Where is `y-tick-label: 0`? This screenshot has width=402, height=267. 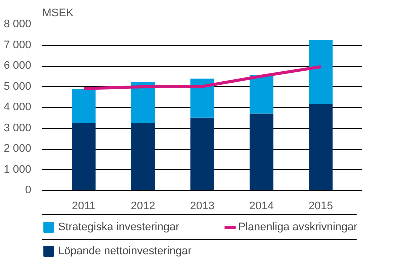 y-tick-label: 0 is located at coordinates (28, 190).